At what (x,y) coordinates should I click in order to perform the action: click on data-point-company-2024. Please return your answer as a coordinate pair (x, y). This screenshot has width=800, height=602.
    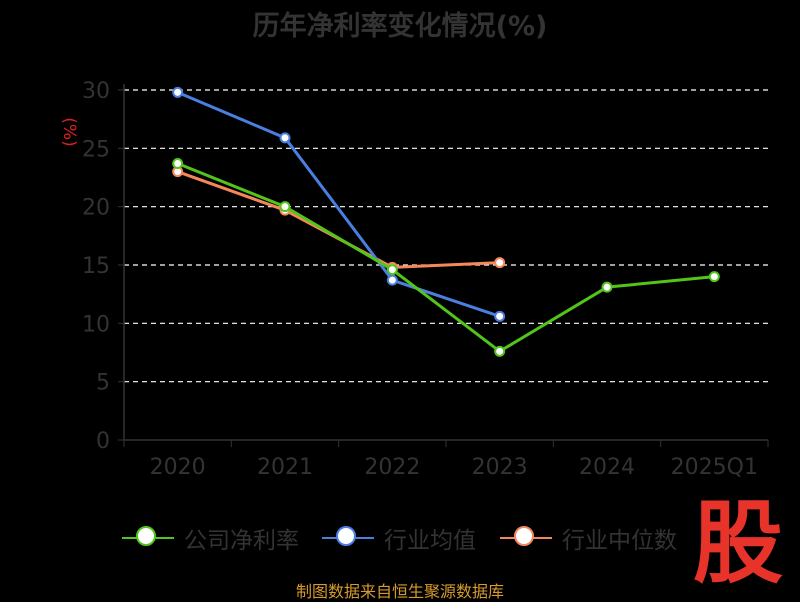
    Looking at the image, I should click on (607, 287).